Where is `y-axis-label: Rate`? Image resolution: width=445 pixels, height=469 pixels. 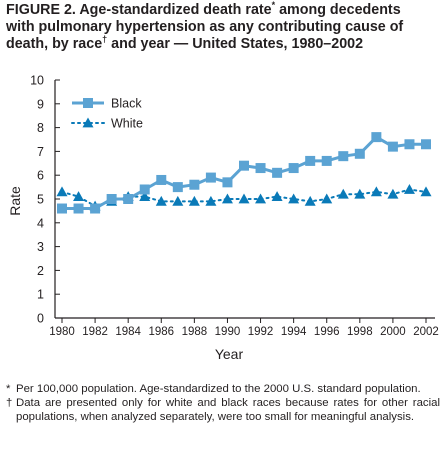 y-axis-label: Rate is located at coordinates (15, 201).